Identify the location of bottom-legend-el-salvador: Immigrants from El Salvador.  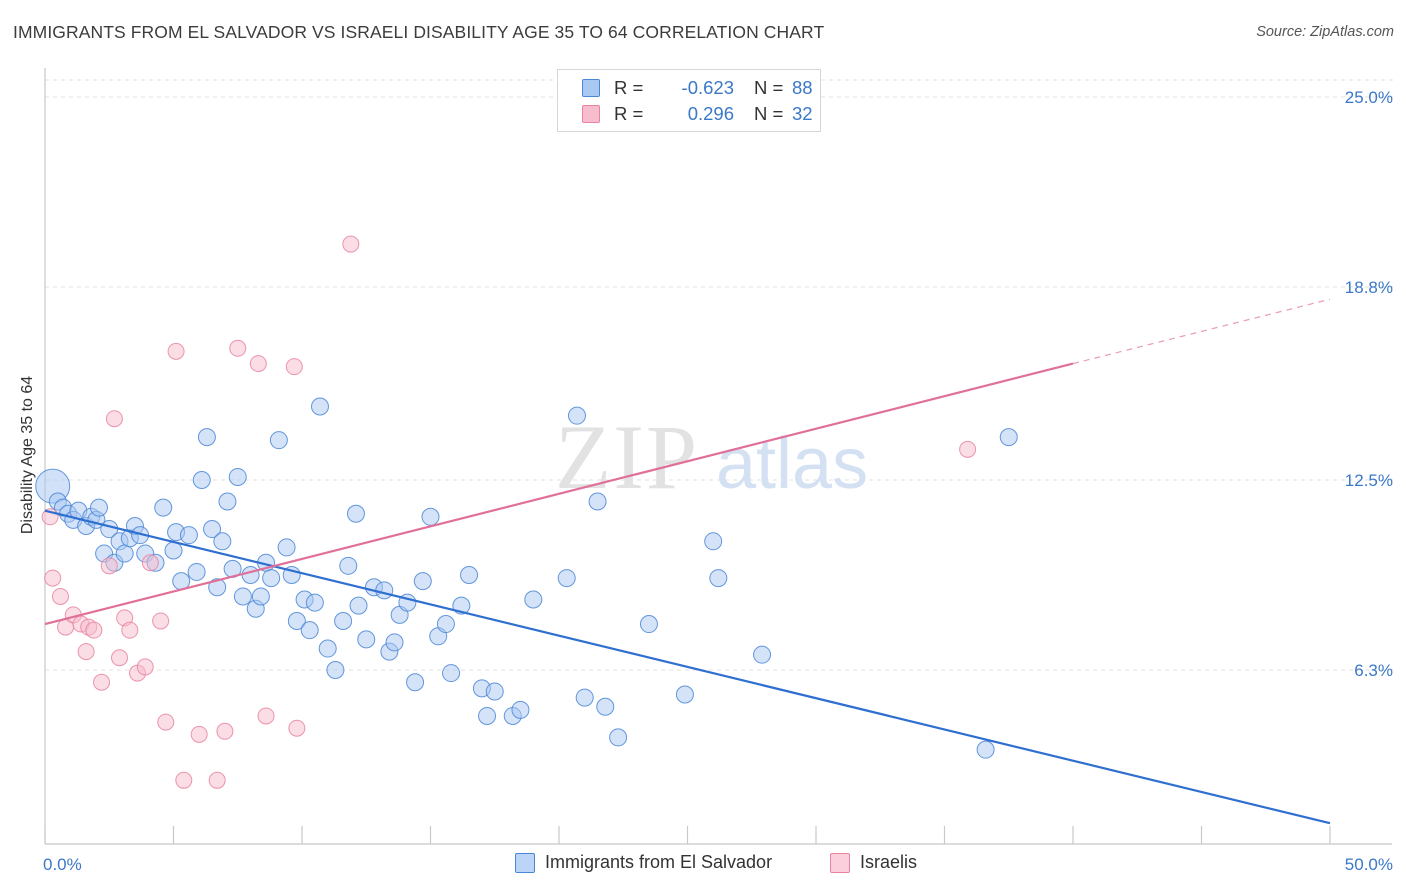
(643, 862).